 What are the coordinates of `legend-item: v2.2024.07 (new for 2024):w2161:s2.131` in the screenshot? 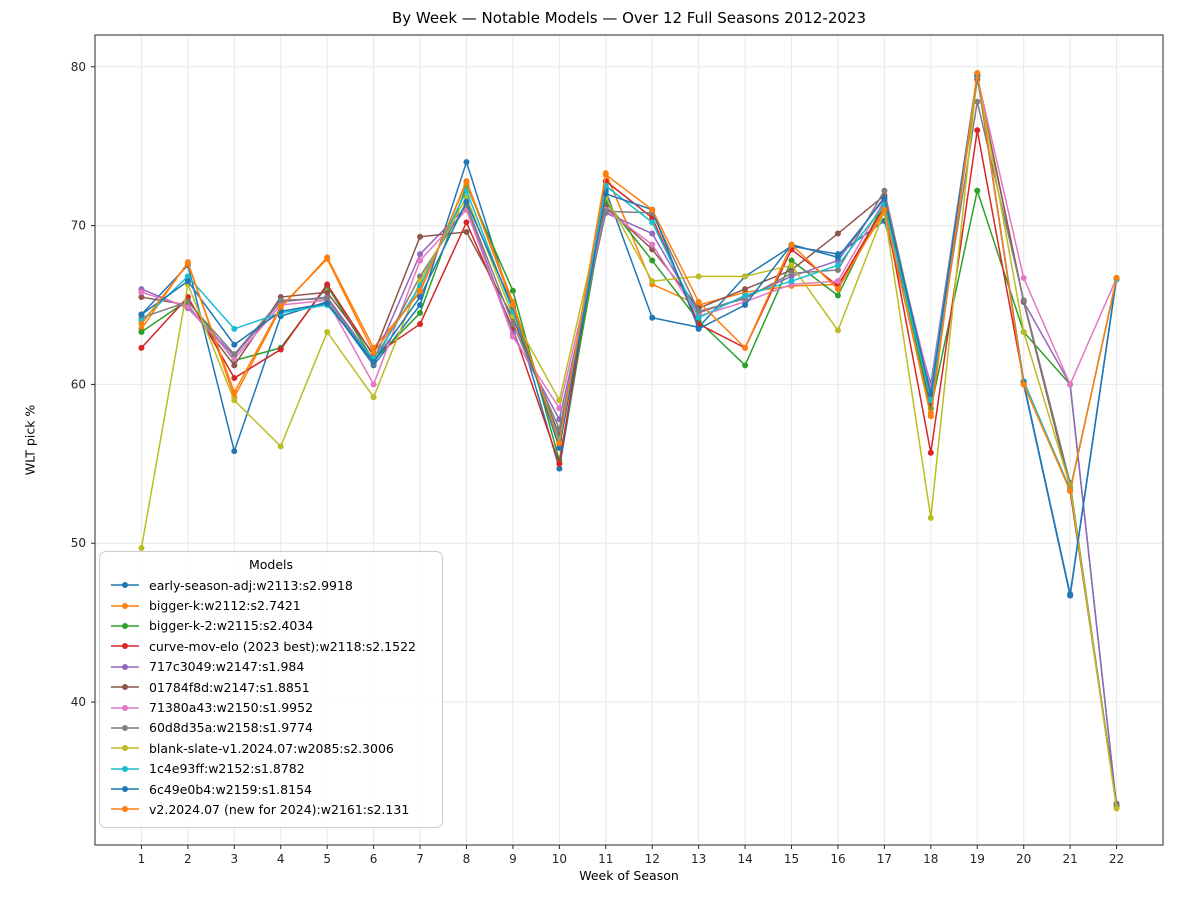 It's located at (271, 809).